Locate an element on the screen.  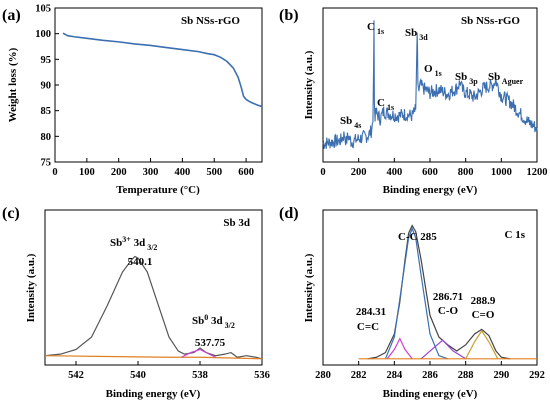
panel-c-peak-value-537: 537.75 is located at coordinates (210, 343).